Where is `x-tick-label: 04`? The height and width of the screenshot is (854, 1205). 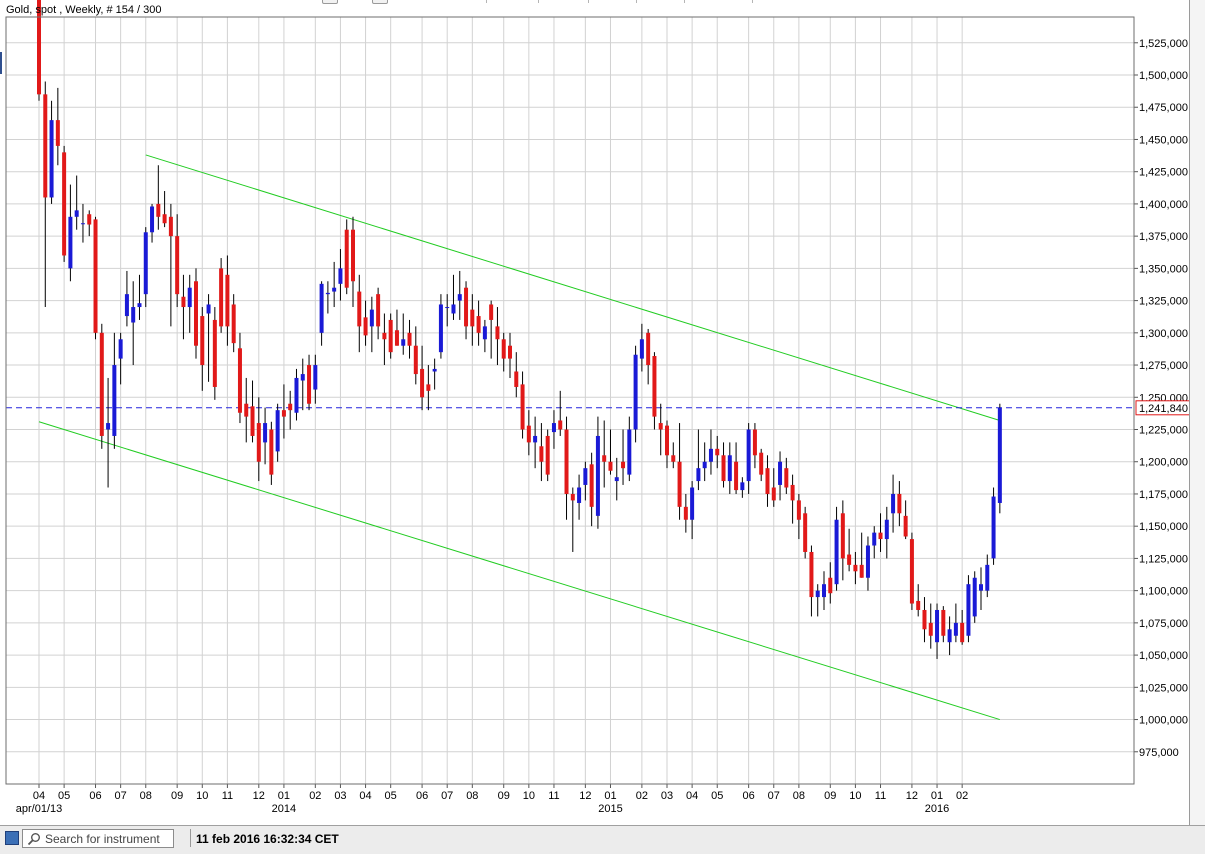 x-tick-label: 04 is located at coordinates (39, 796).